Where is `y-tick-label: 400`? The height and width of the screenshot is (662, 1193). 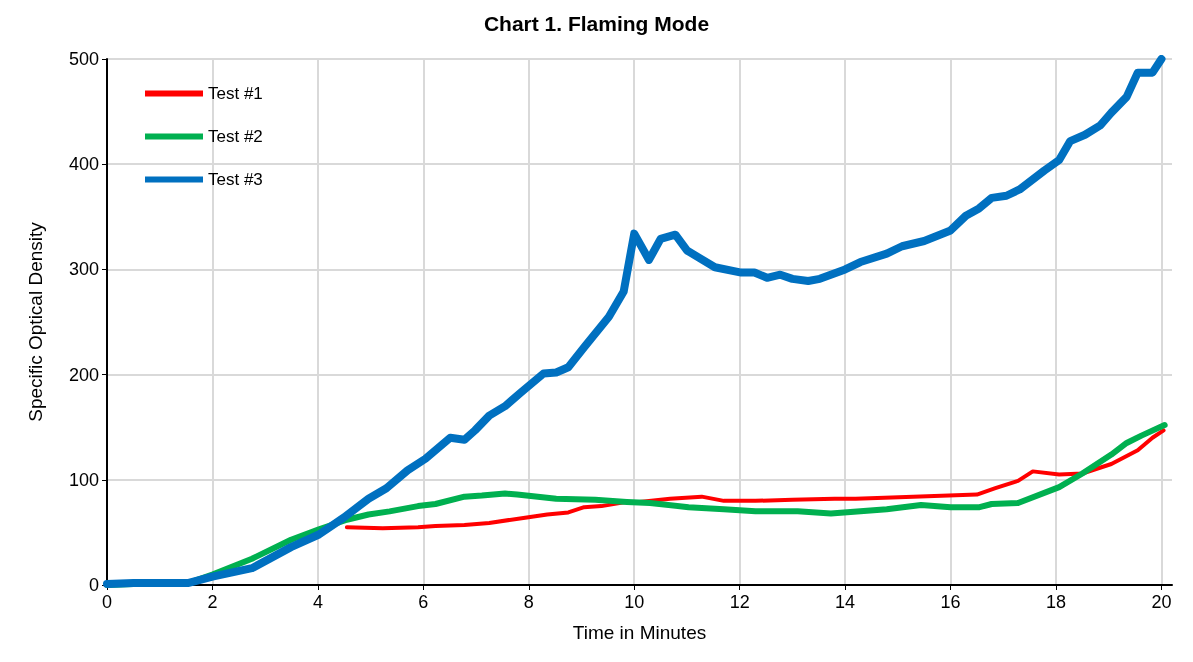
y-tick-label: 400 is located at coordinates (83, 164).